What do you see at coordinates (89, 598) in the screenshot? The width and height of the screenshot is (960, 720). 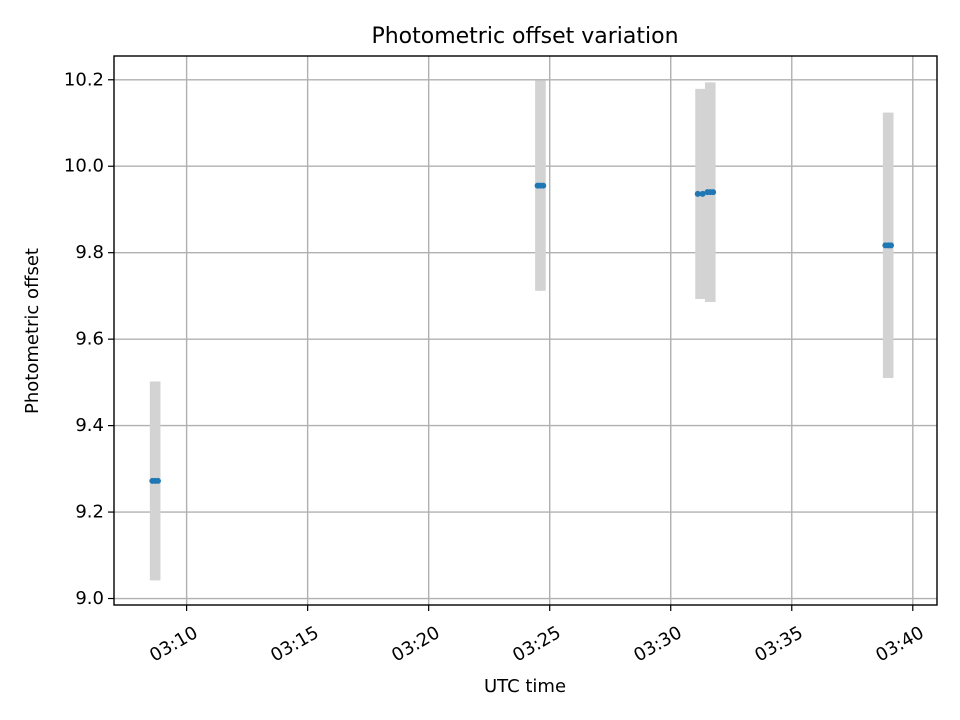 I see `y-tick-label: 9.0` at bounding box center [89, 598].